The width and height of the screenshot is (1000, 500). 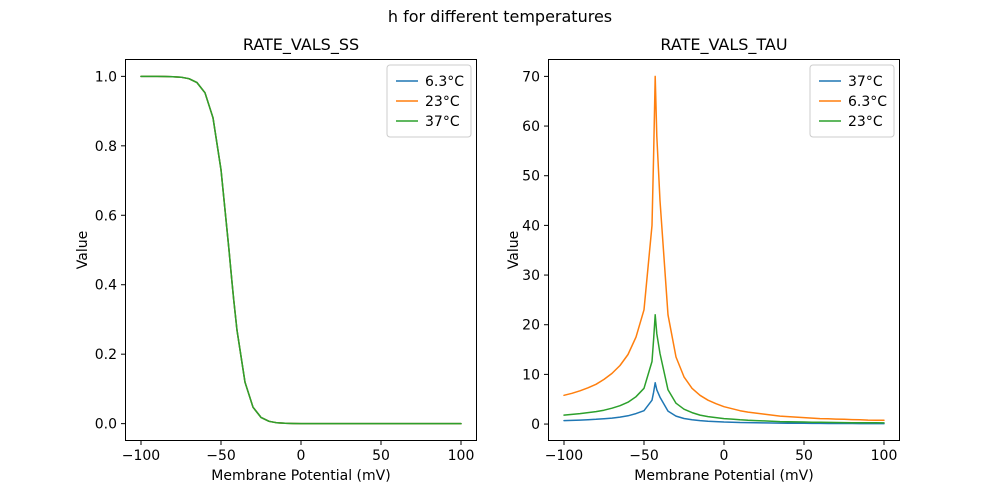 What do you see at coordinates (106, 216) in the screenshot?
I see `y-tick-label: 0.6` at bounding box center [106, 216].